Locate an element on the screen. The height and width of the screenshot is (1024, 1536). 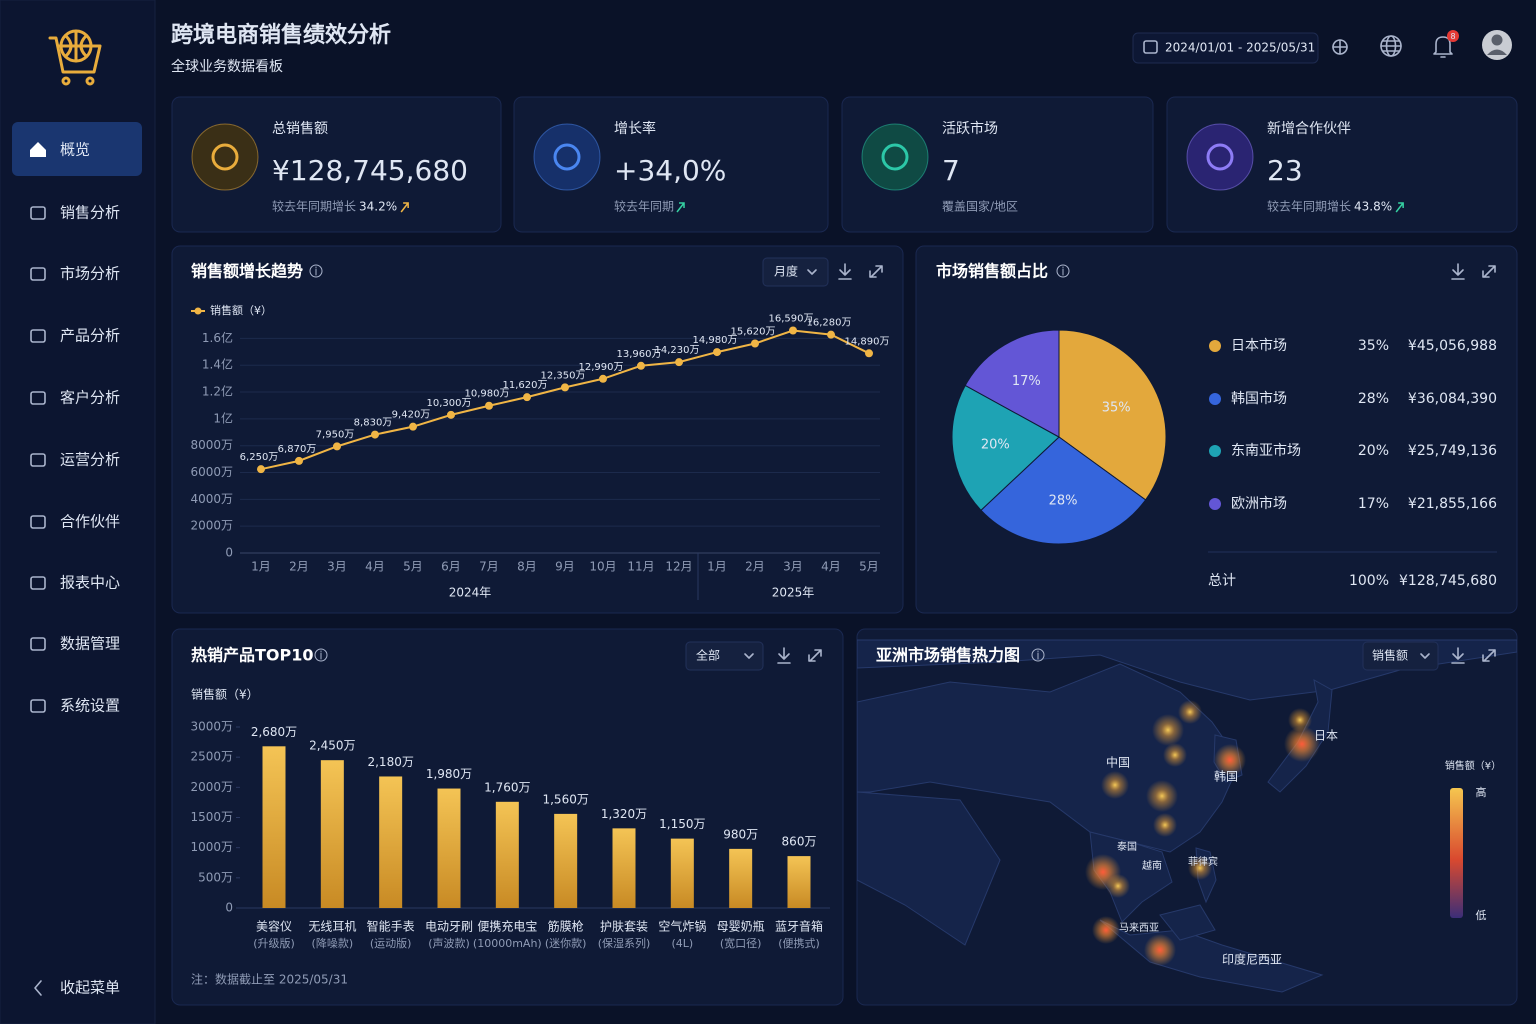
kpi-label: 新增合作伙伴 is located at coordinates (1309, 129).